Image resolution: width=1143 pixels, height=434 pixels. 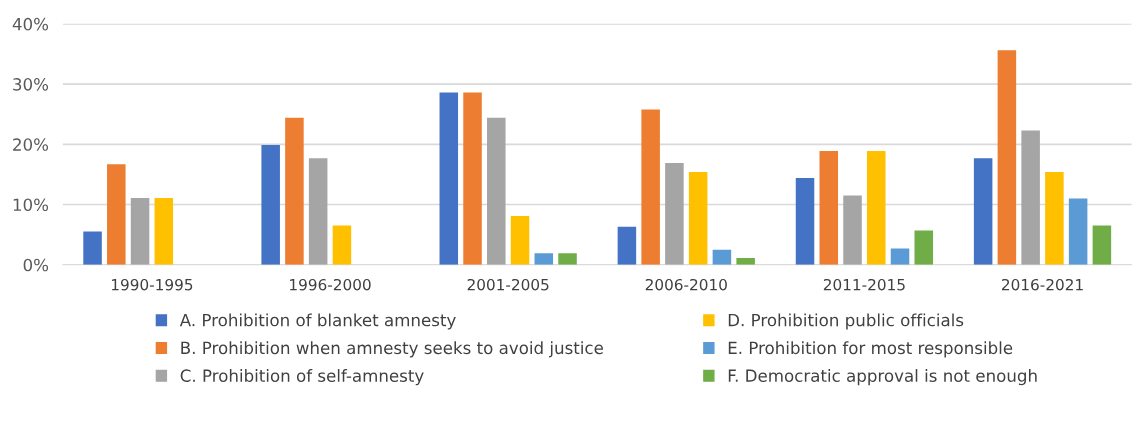 I want to click on legend-label: A. Prohibition of blanket amnesty, so click(x=317, y=321).